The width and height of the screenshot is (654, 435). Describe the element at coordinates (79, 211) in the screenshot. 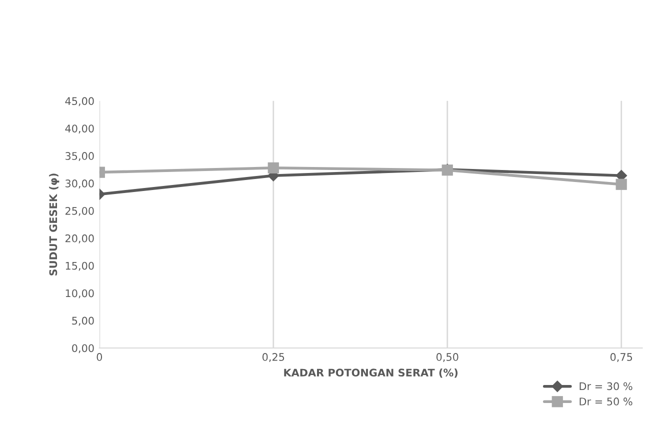

I see `y-tick-label: 25,00` at that location.